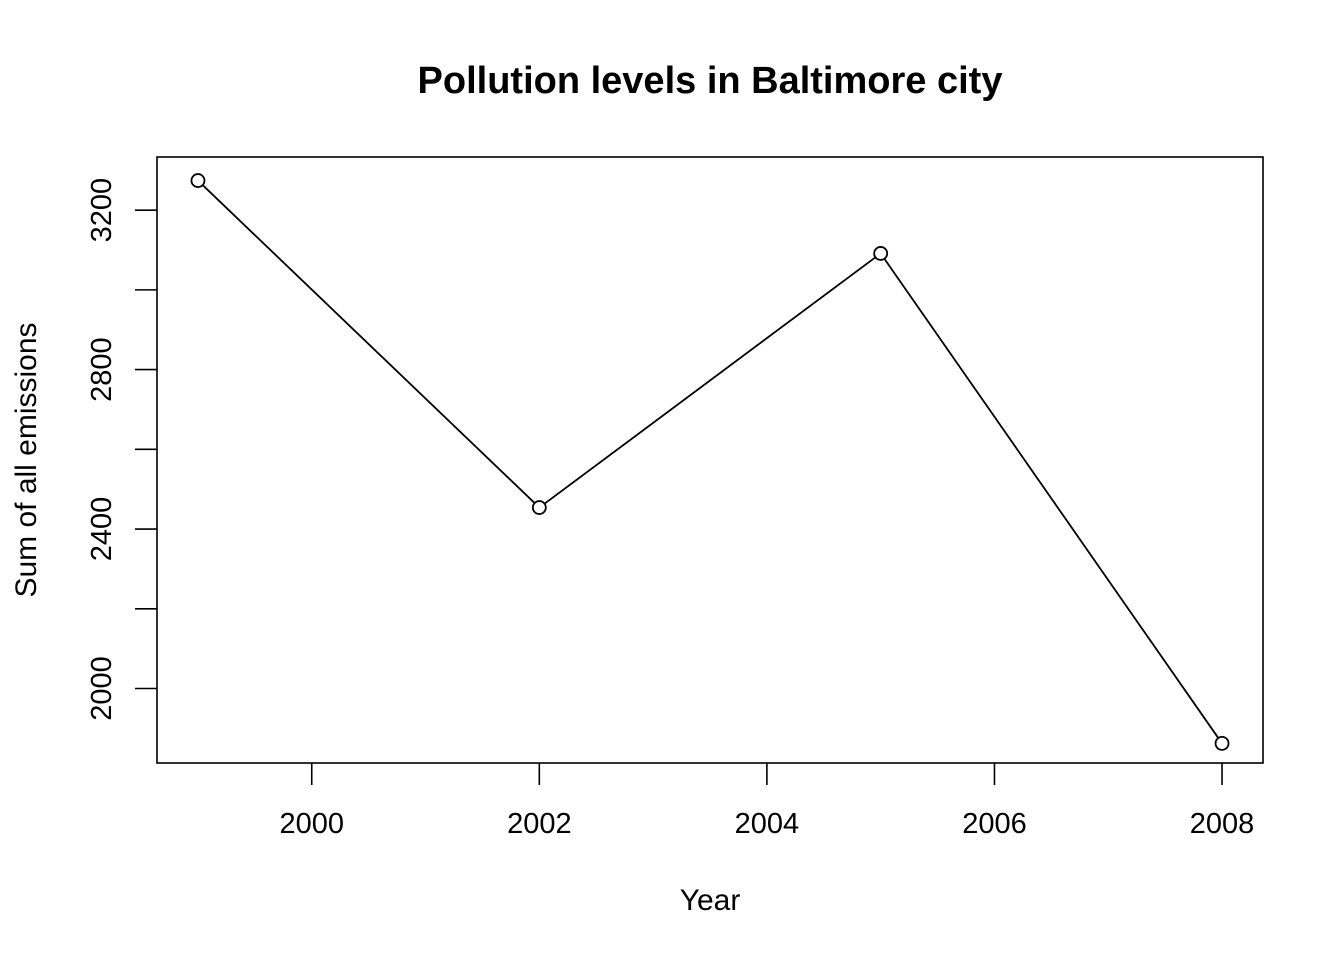 This screenshot has width=1344, height=960. What do you see at coordinates (26, 459) in the screenshot?
I see `y-axis-label: Sum of all emissions` at bounding box center [26, 459].